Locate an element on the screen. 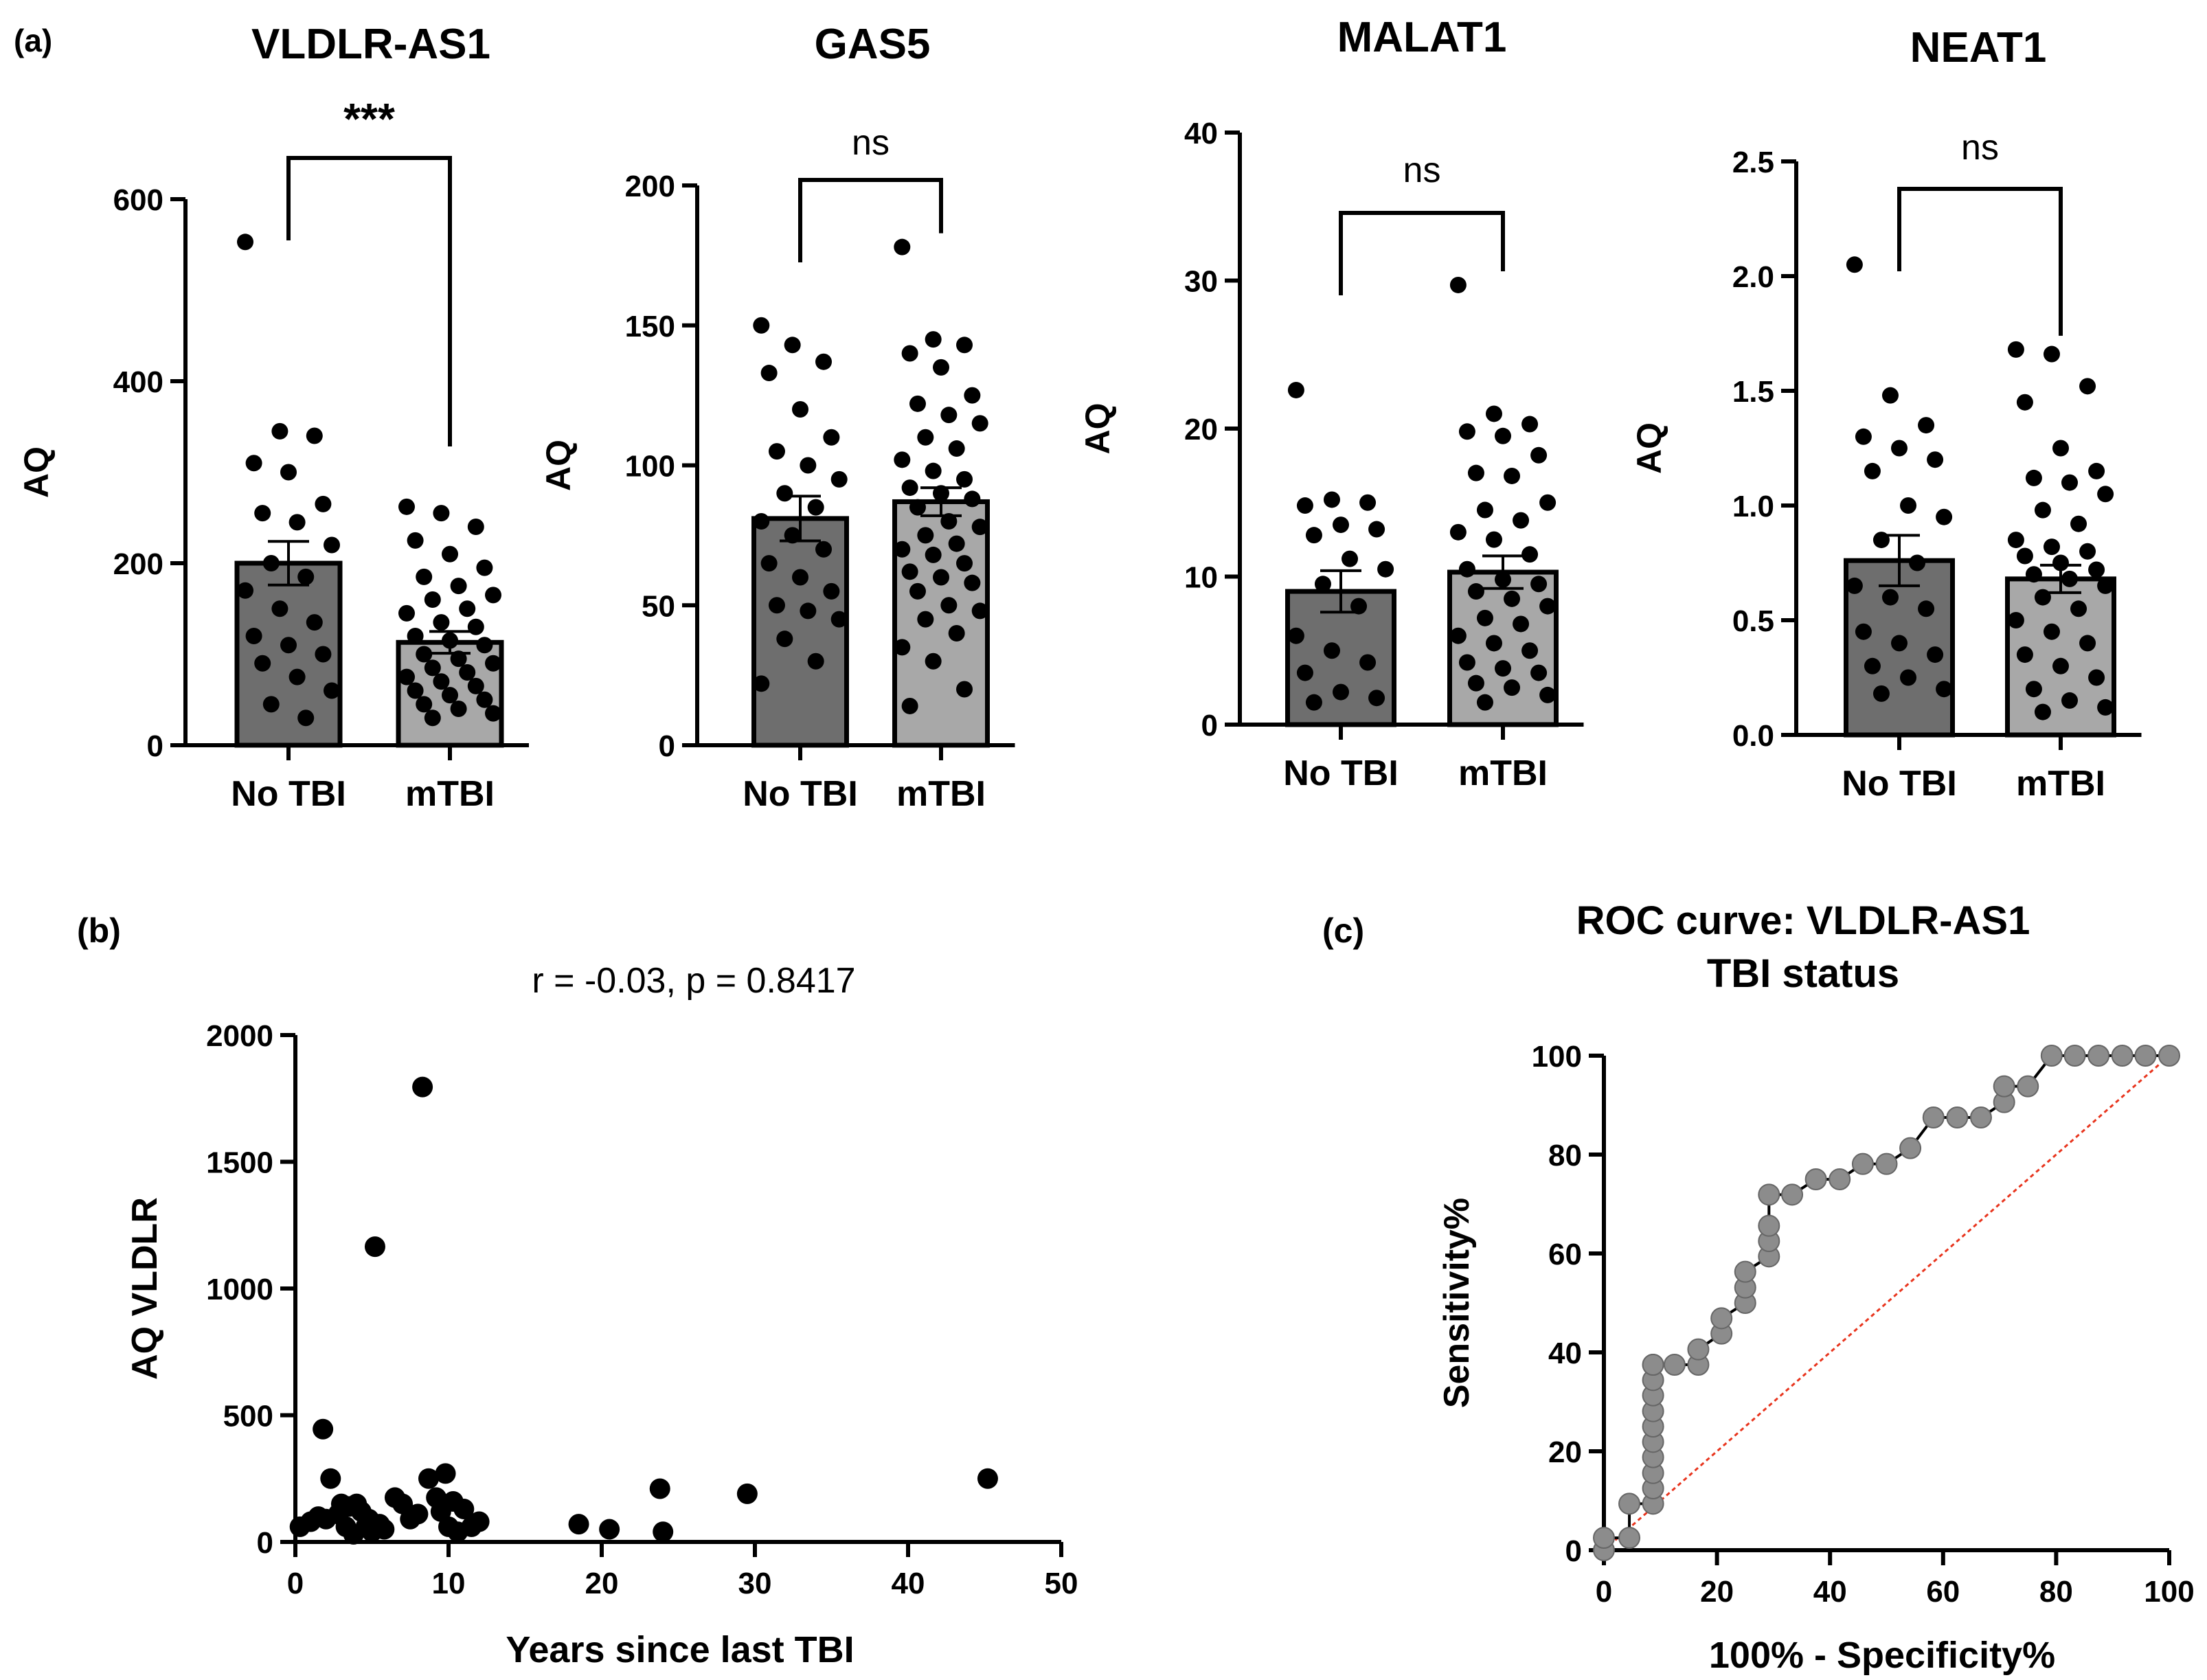 Image resolution: width=2207 pixels, height=1680 pixels. panel-label-c: (c) is located at coordinates (1343, 930).